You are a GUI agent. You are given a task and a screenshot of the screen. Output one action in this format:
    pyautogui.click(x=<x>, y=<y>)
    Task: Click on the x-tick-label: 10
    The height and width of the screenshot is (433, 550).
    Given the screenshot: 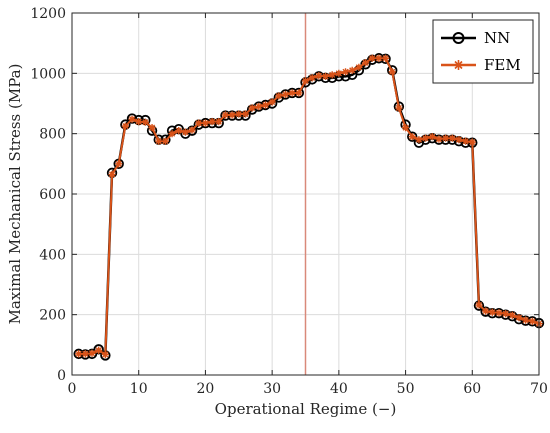 What is the action you would take?
    pyautogui.click(x=139, y=389)
    